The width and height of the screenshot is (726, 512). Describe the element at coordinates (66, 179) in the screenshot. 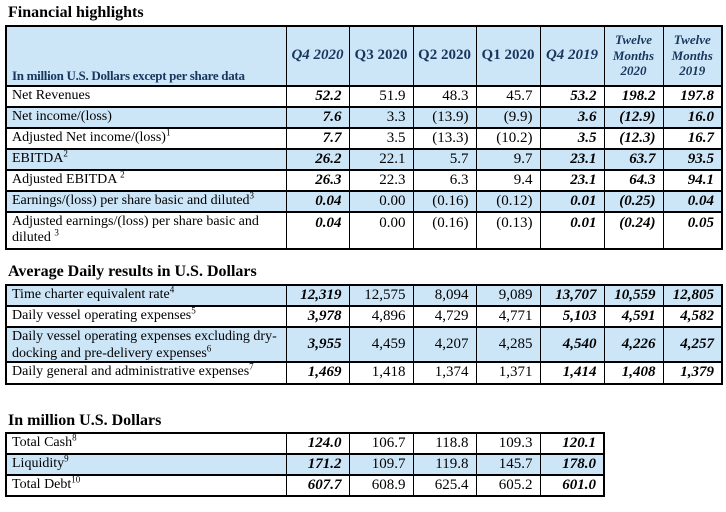

I see `row-label: Adjusted EBITDA` at that location.